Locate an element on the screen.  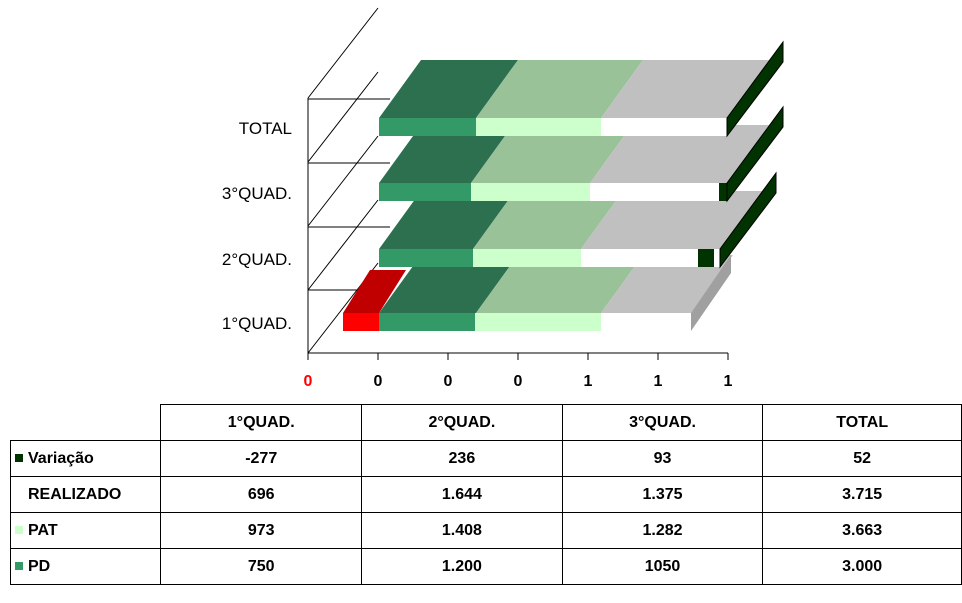
table-cell: 52 is located at coordinates (862, 458).